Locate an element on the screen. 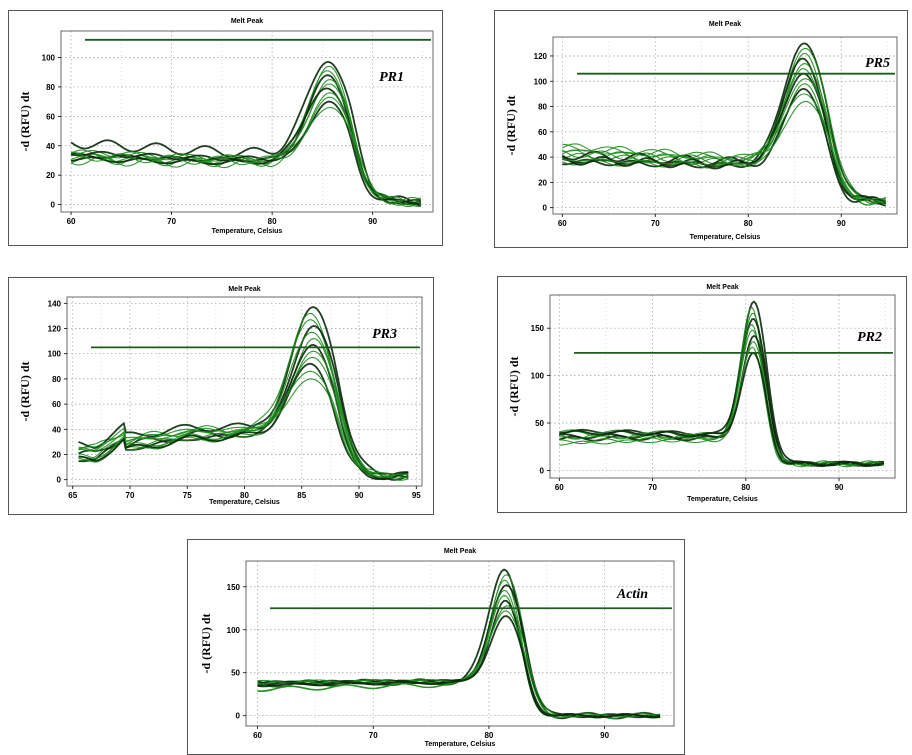 The width and height of the screenshot is (912, 755). axis-ticks: 60 70 80 90 0 20 40 60 80 100 120 is located at coordinates (690, 140).